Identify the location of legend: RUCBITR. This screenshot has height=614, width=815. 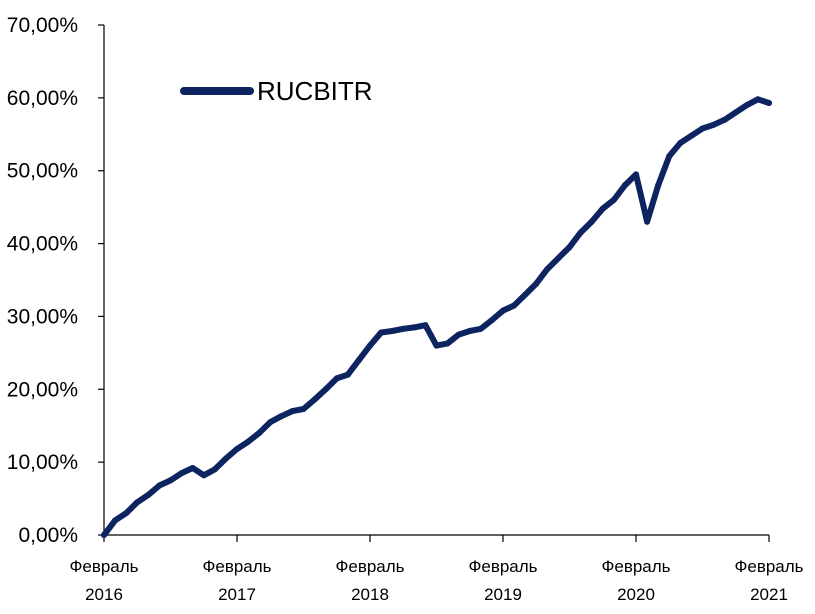
(276, 91).